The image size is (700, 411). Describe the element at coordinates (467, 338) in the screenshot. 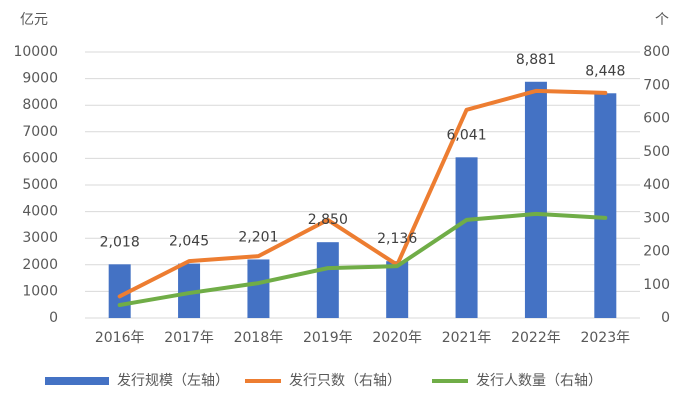

I see `x-tick-label: 2021年` at that location.